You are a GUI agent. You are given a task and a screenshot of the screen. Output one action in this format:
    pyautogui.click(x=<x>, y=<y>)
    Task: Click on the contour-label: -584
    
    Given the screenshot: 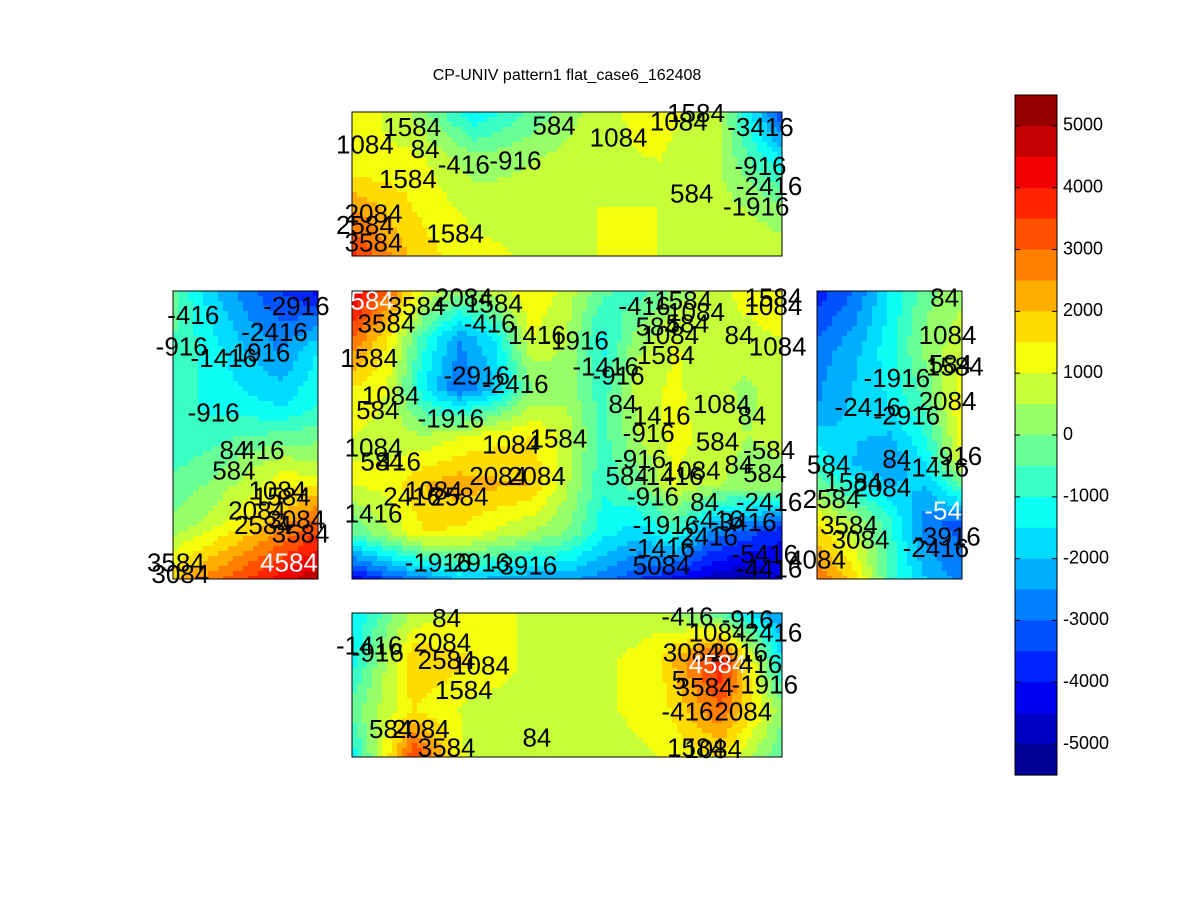 What is the action you would take?
    pyautogui.click(x=769, y=450)
    